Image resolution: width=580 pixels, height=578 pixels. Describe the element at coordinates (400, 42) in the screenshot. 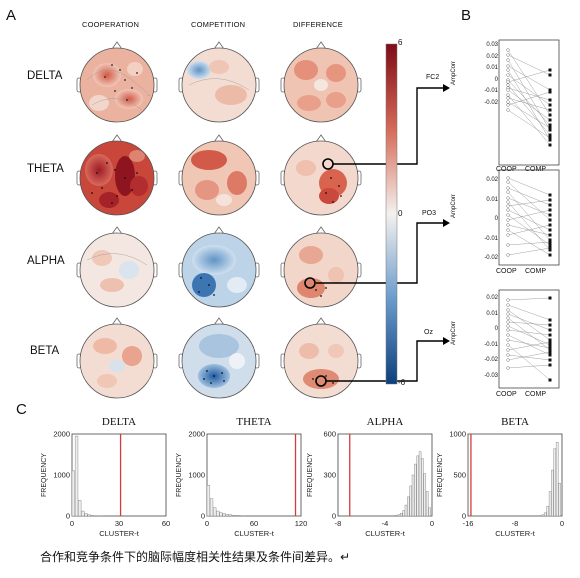

I see `colorbar-tick-max: 6` at that location.